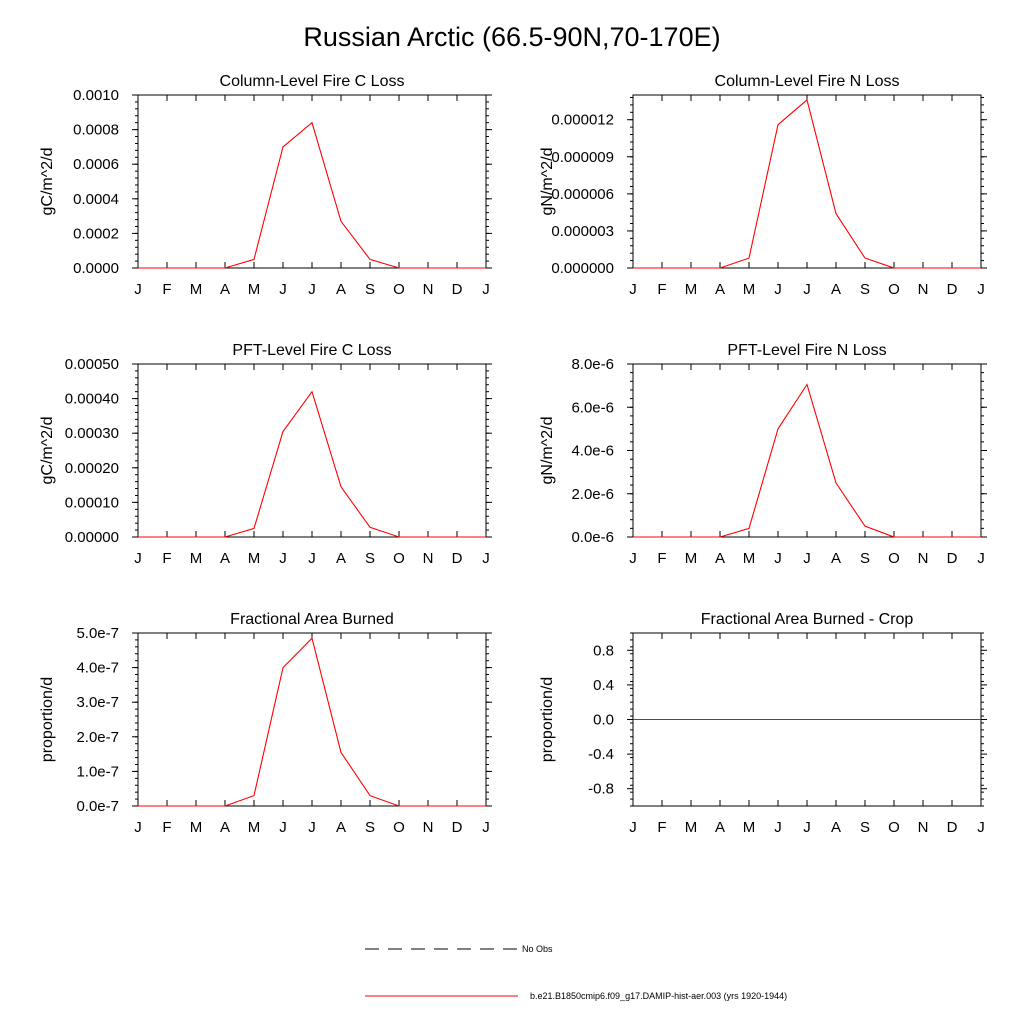 Image resolution: width=1024 pixels, height=1024 pixels. I want to click on y-tick-label: 0.8, so click(603, 650).